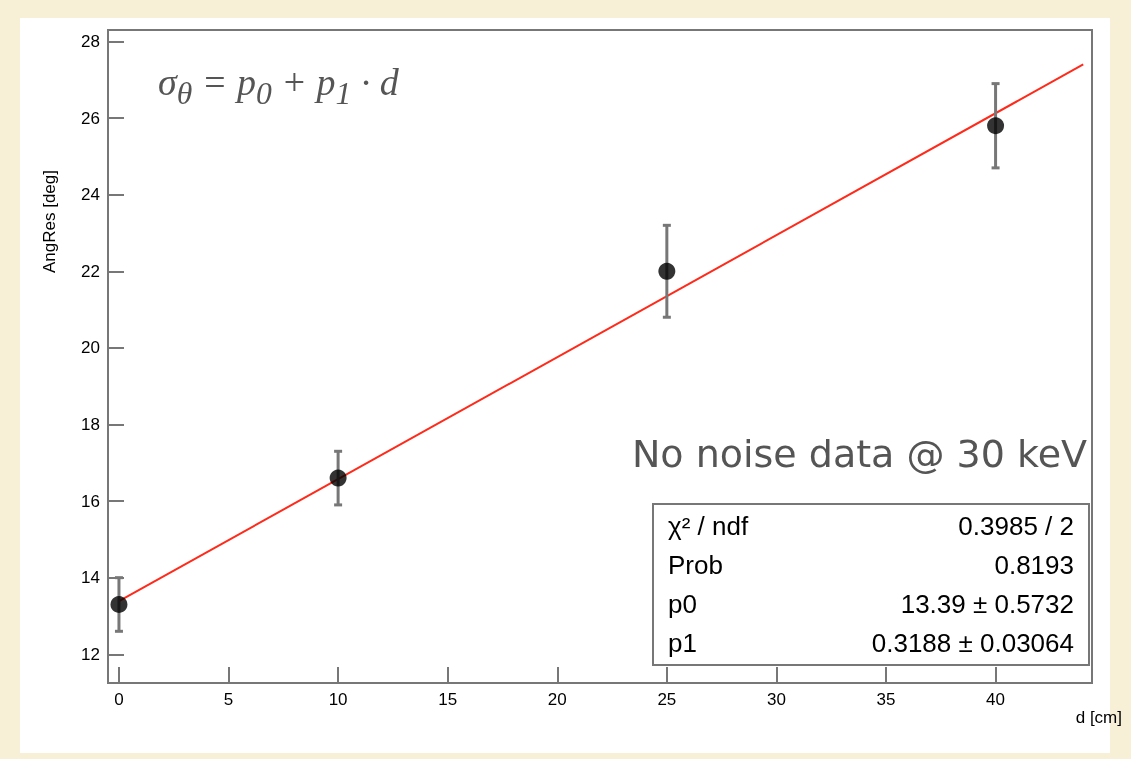  What do you see at coordinates (90, 41) in the screenshot?
I see `y-tick-label: 28` at bounding box center [90, 41].